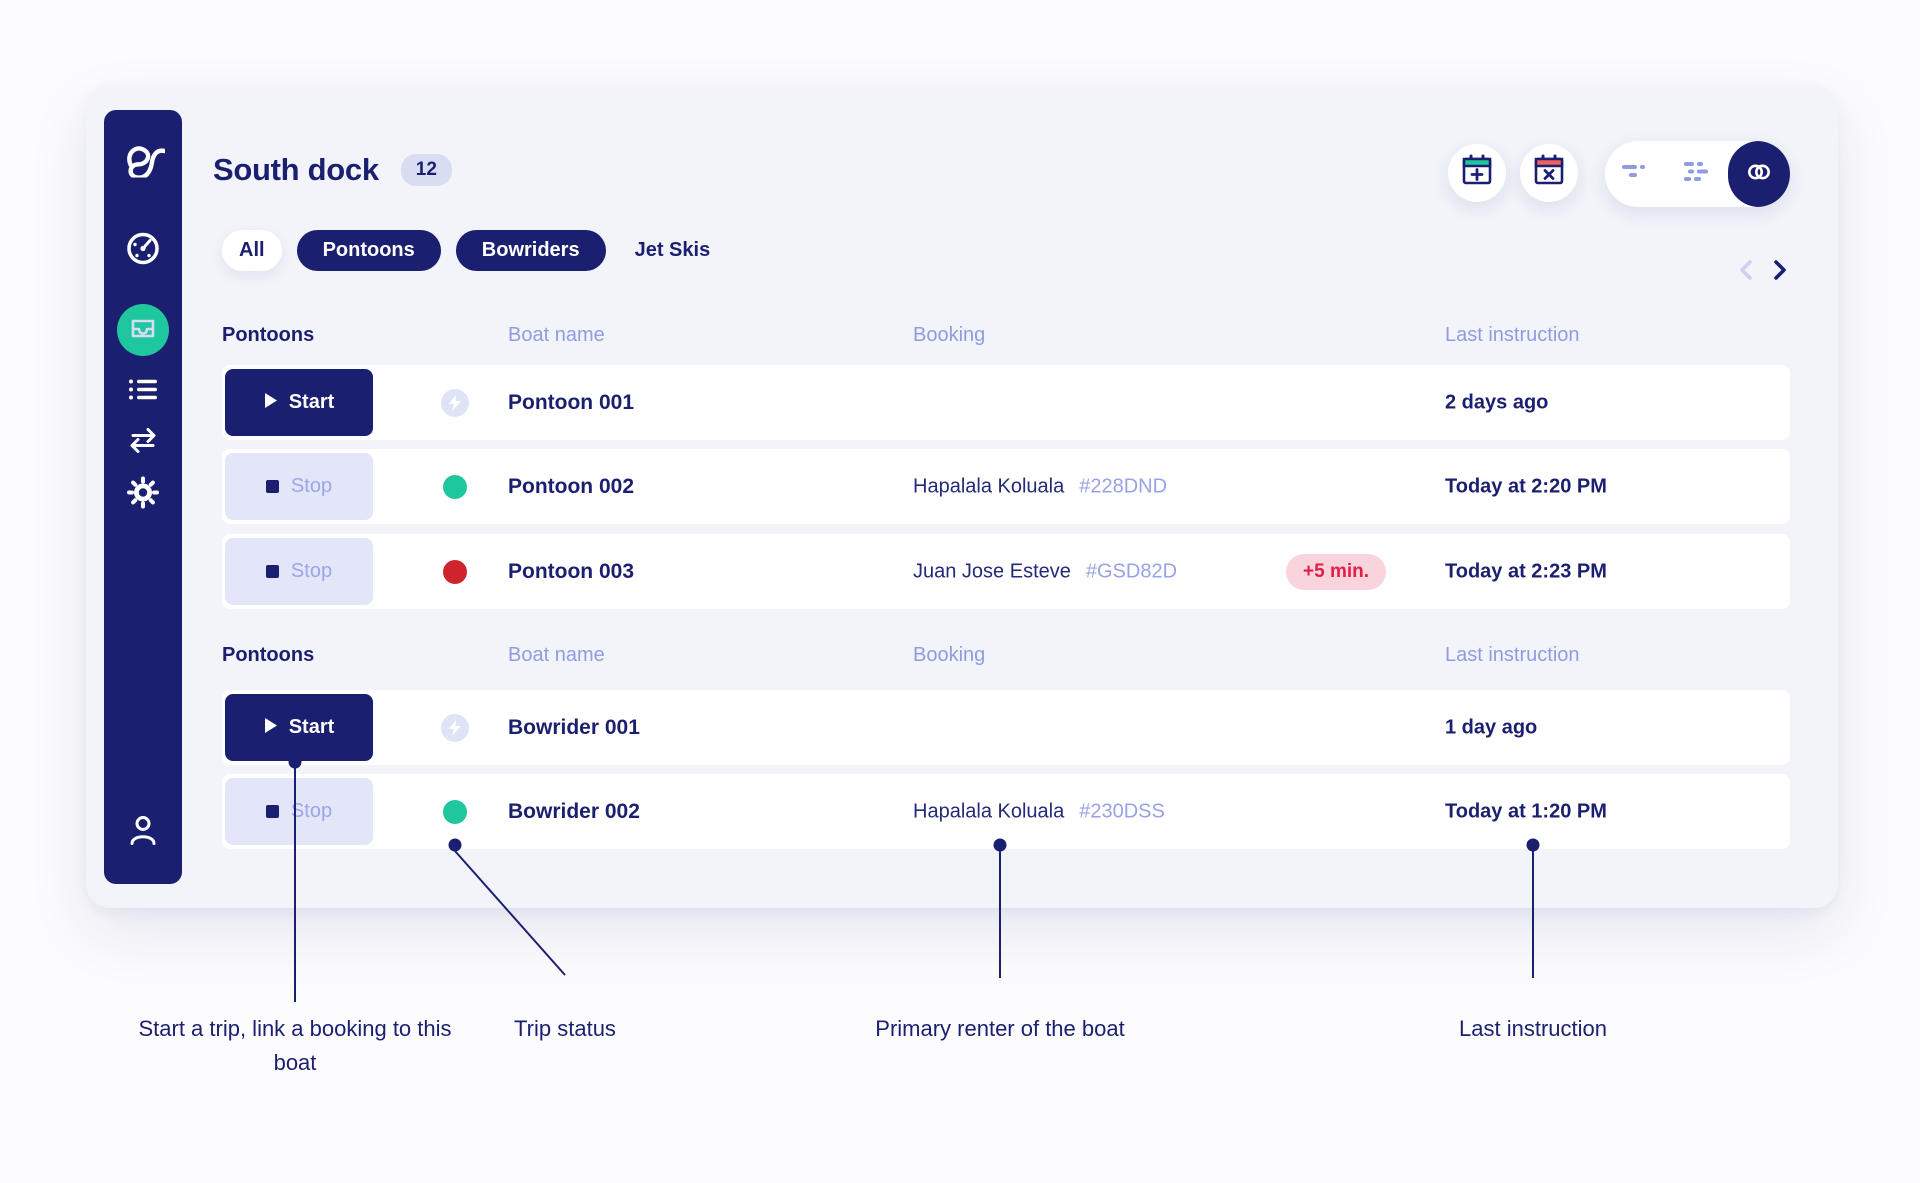 The image size is (1920, 1183). I want to click on view-toggle, so click(1697, 174).